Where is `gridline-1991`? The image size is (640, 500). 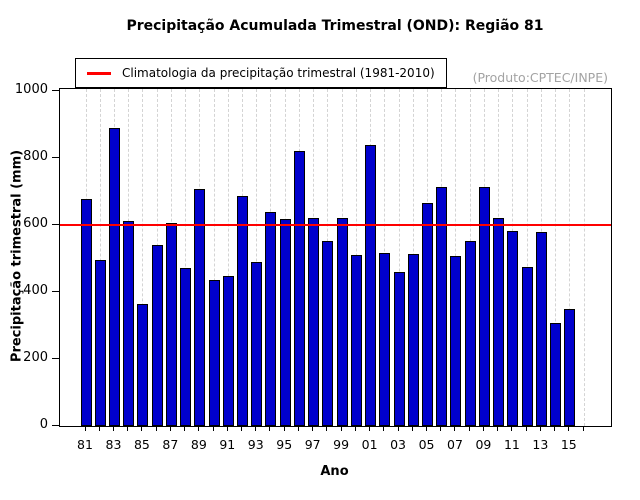 gridline-1991 is located at coordinates (228, 257).